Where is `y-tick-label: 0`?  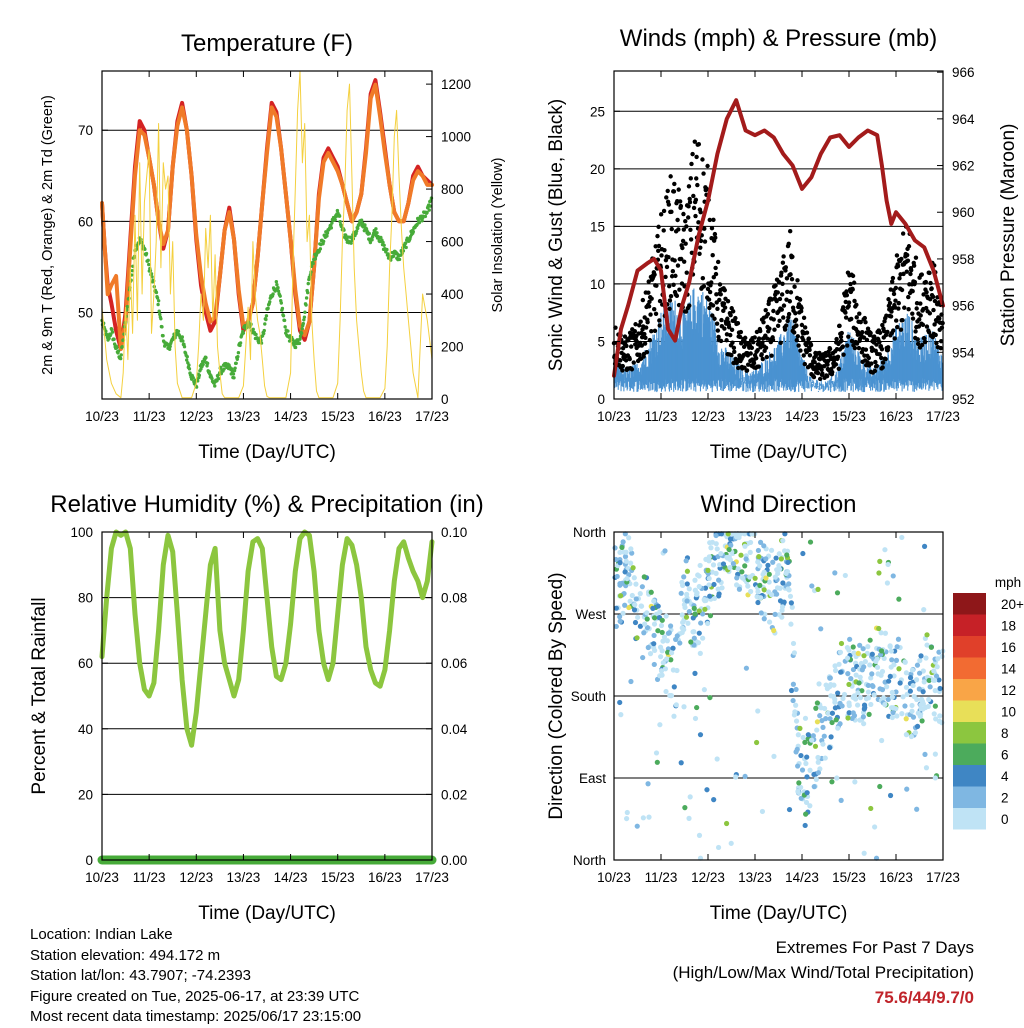 y-tick-label: 0 is located at coordinates (89, 860).